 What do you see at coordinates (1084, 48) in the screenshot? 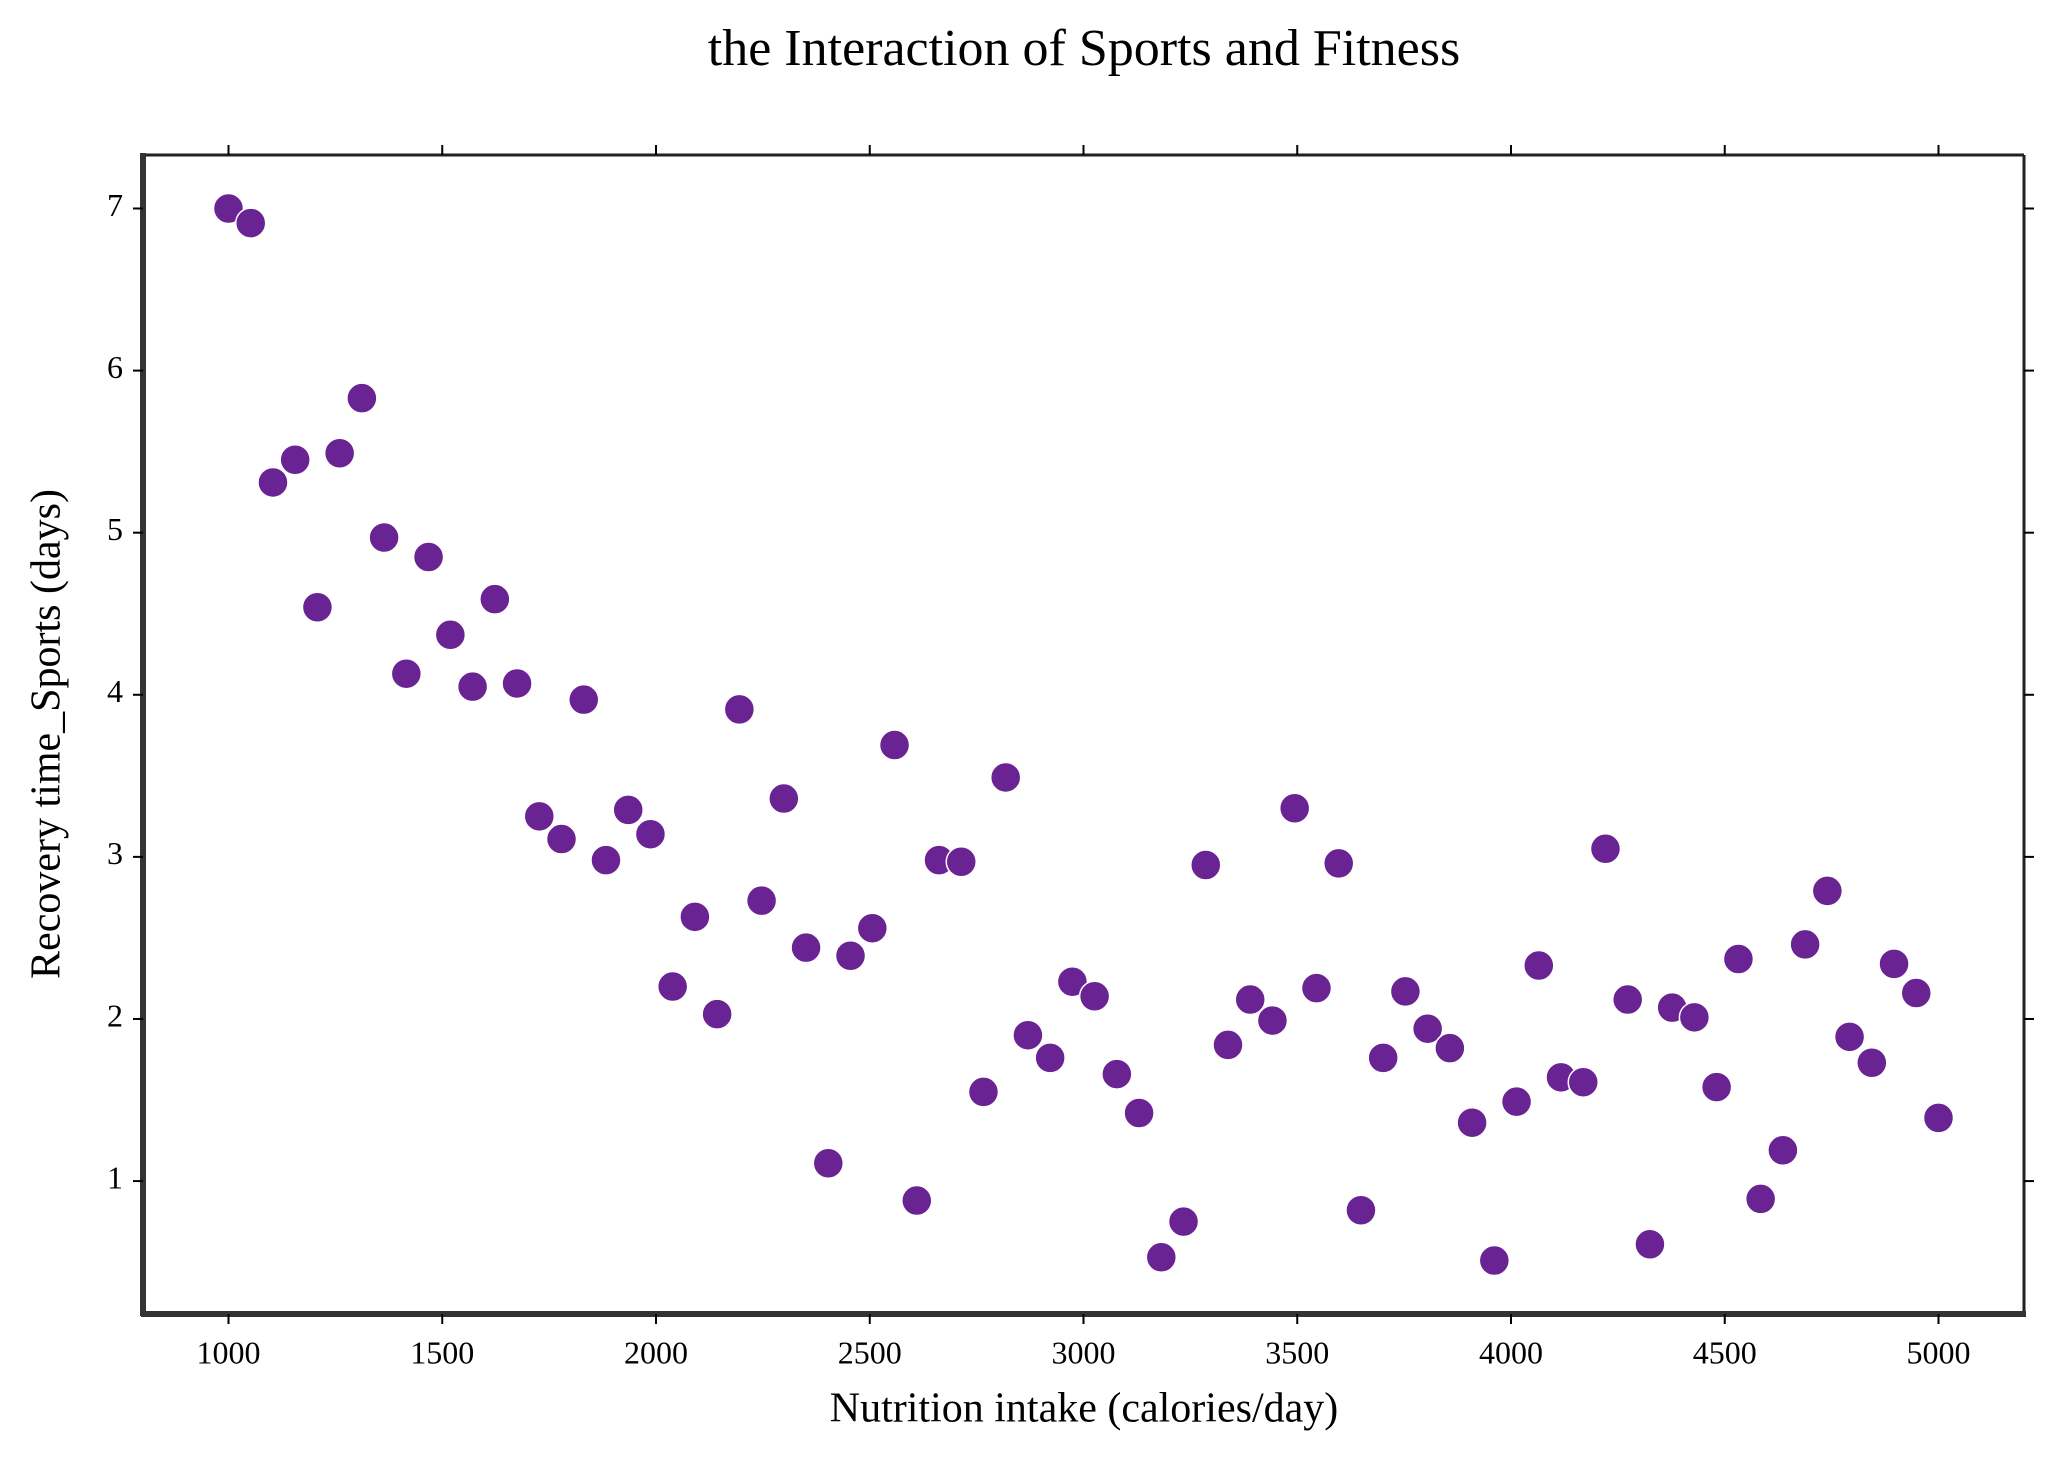
I see `chart-title: the Interaction of Sports and Fitness` at bounding box center [1084, 48].